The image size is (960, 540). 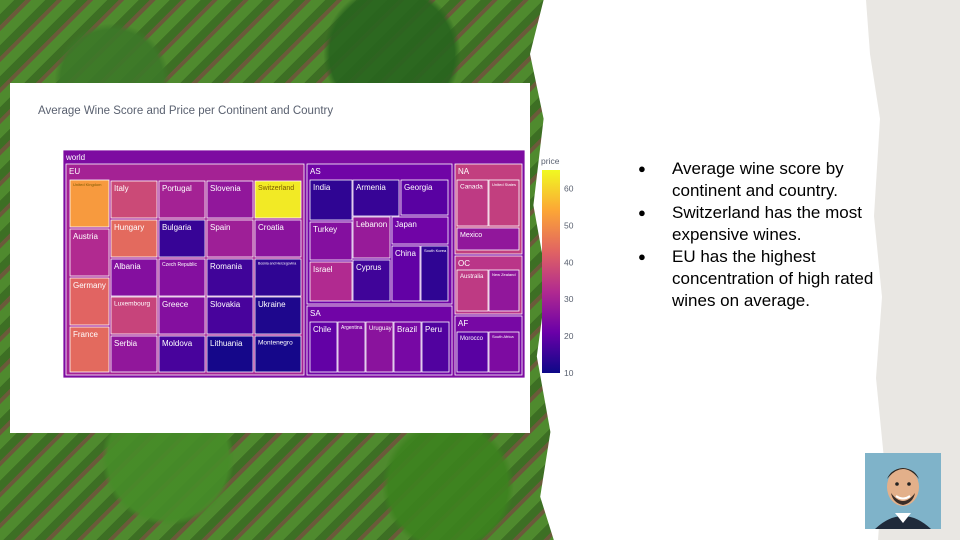 I want to click on person-avatar-icon, so click(x=903, y=491).